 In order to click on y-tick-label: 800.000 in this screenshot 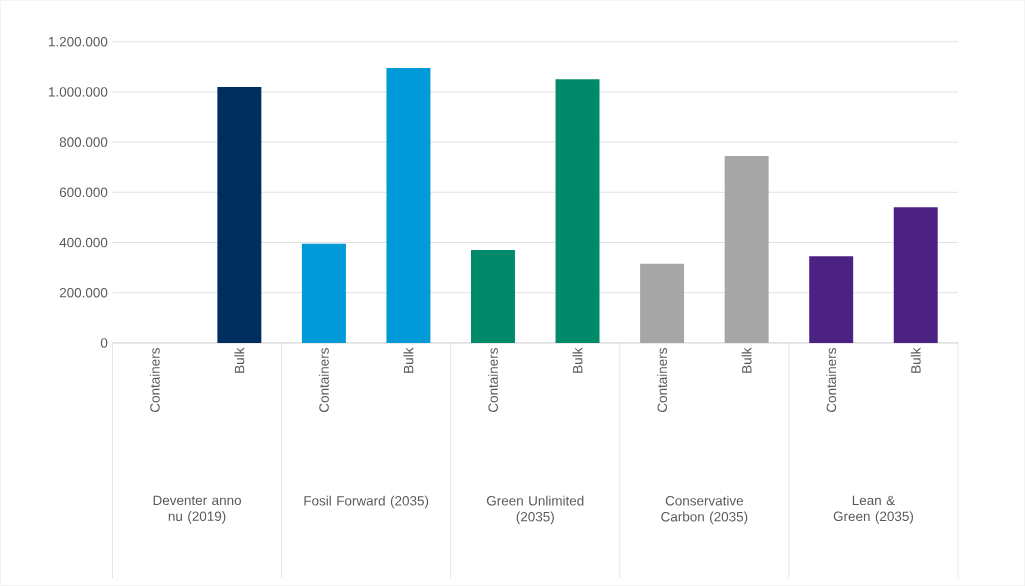, I will do `click(83, 142)`.